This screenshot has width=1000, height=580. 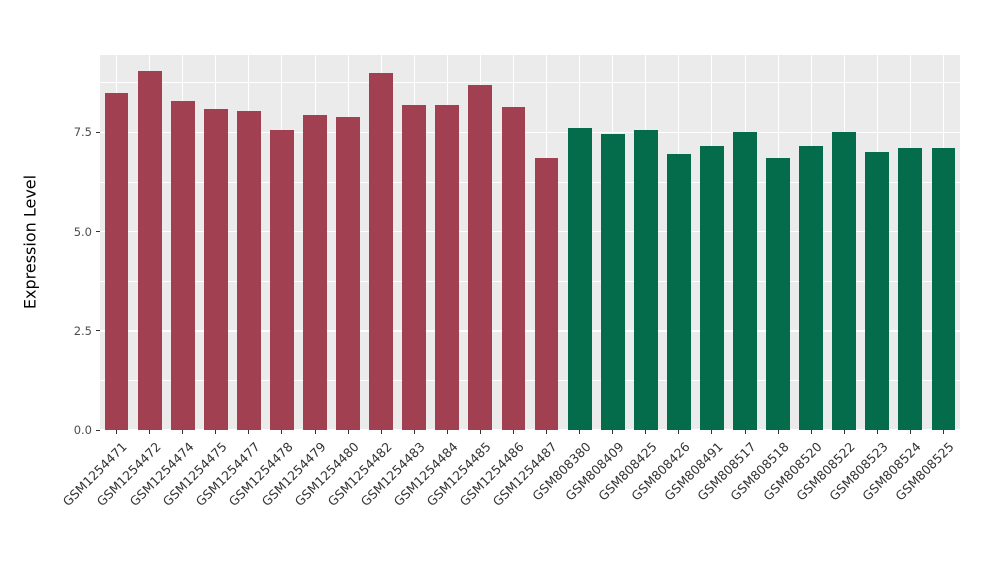 I want to click on y-tick-label: 5.0, so click(x=82, y=231).